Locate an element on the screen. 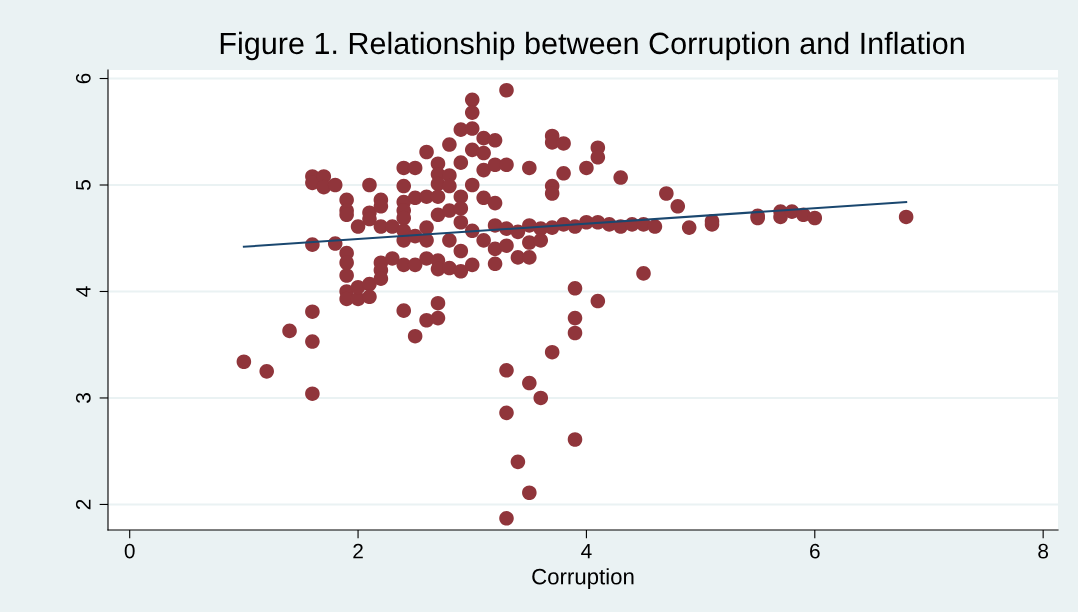  y-tick-label: 4 is located at coordinates (83, 291).